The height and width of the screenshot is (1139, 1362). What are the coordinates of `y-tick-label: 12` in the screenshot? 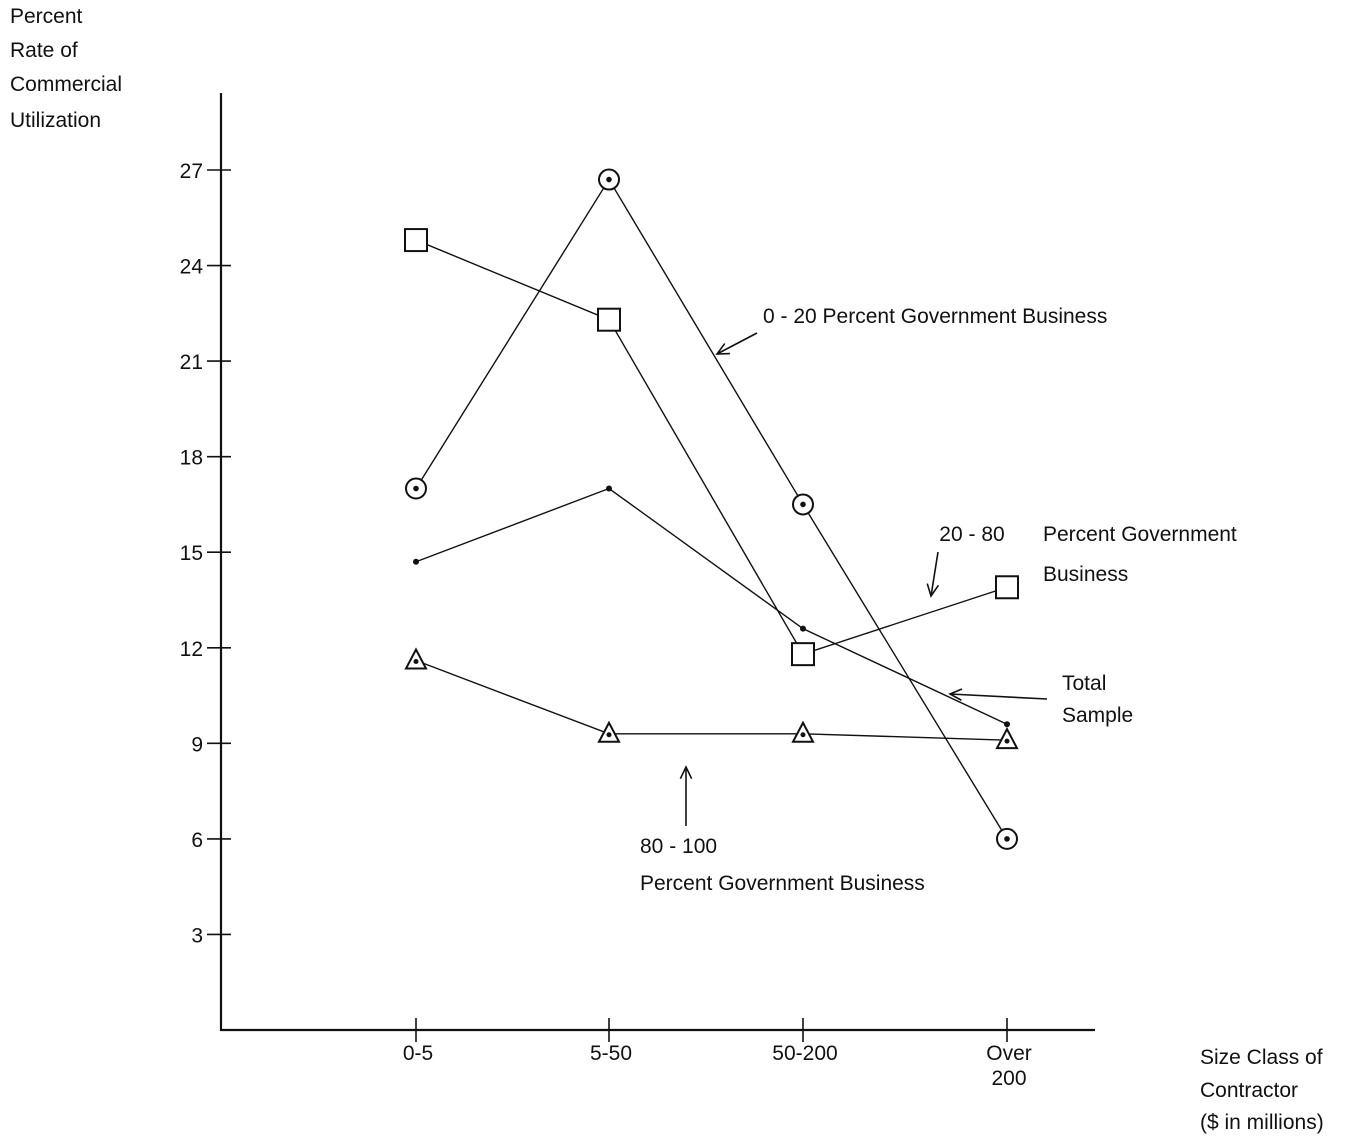 It's located at (191, 649).